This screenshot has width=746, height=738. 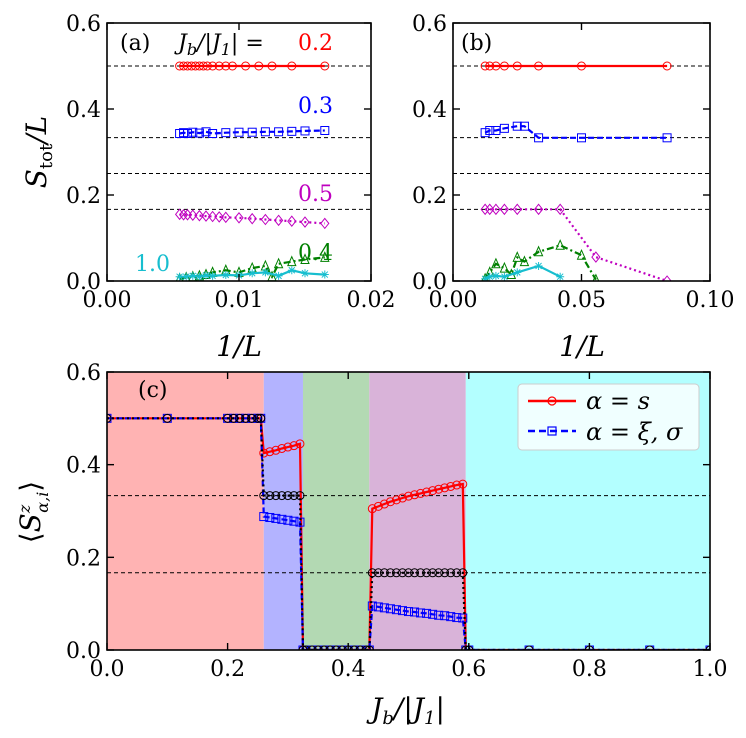 I want to click on x-tick-label: 0.01, so click(x=239, y=300).